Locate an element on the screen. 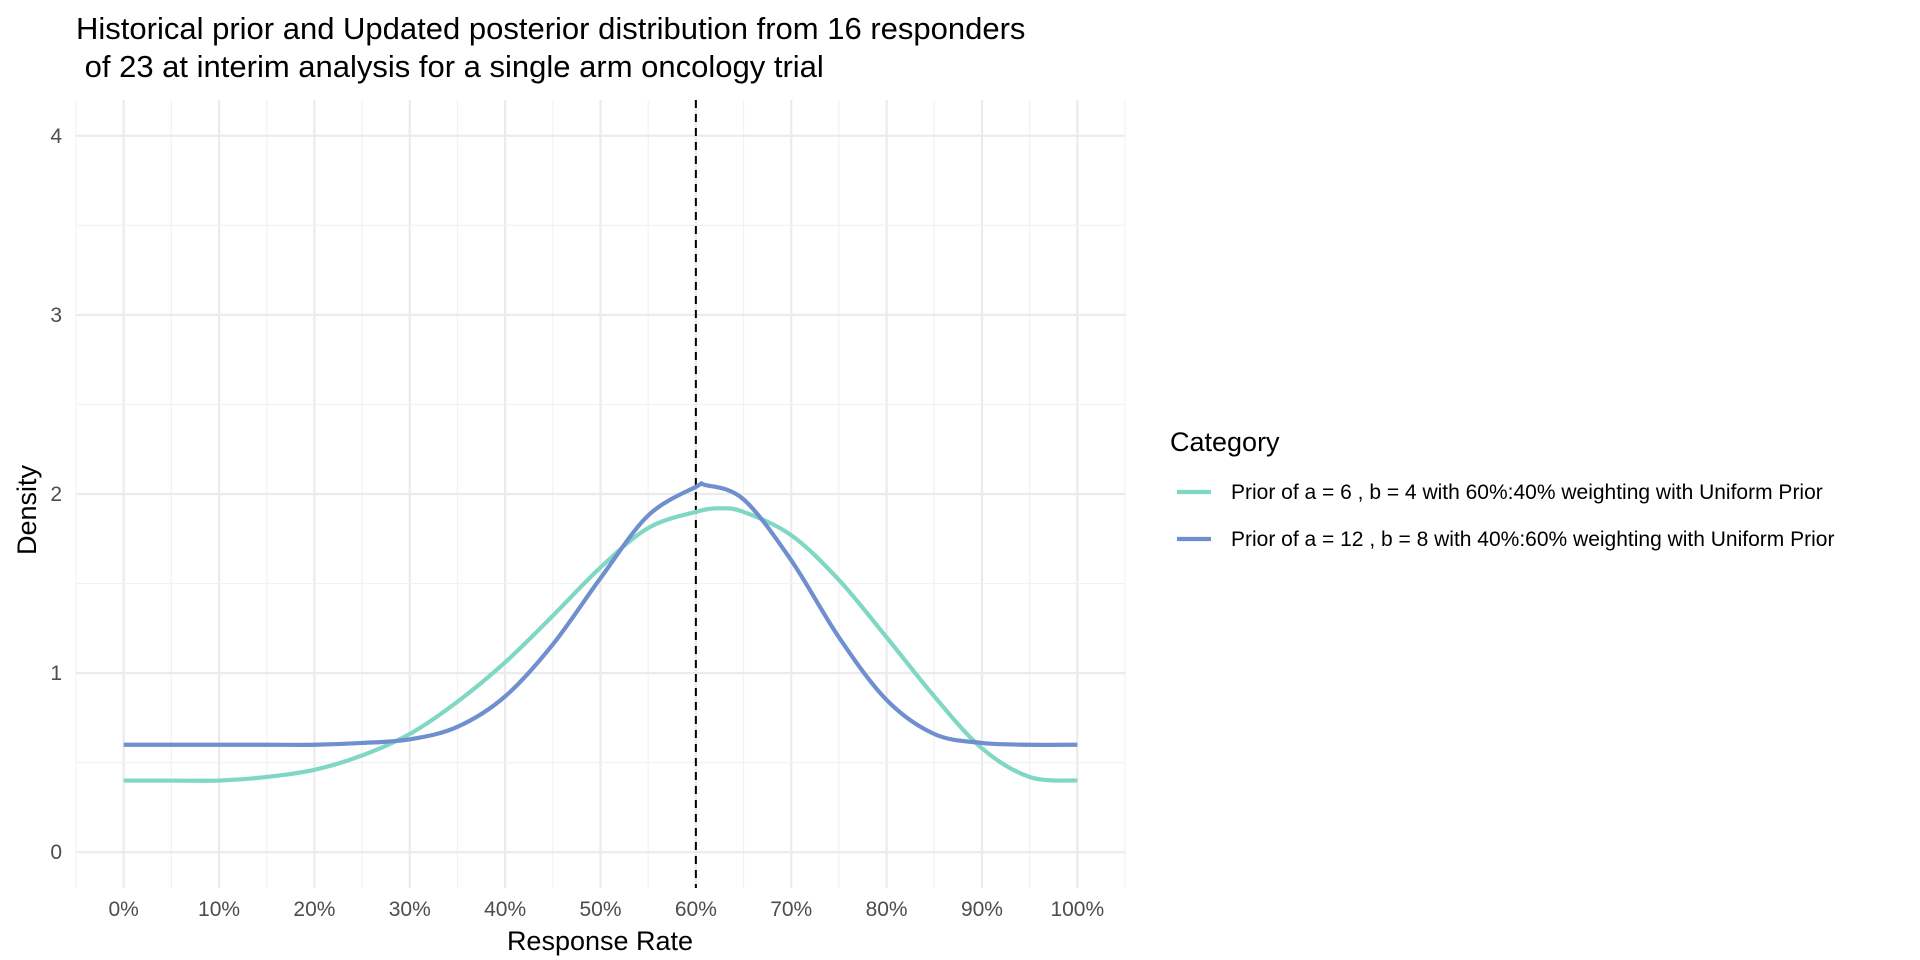  y-tick-label: 2 is located at coordinates (56, 494).